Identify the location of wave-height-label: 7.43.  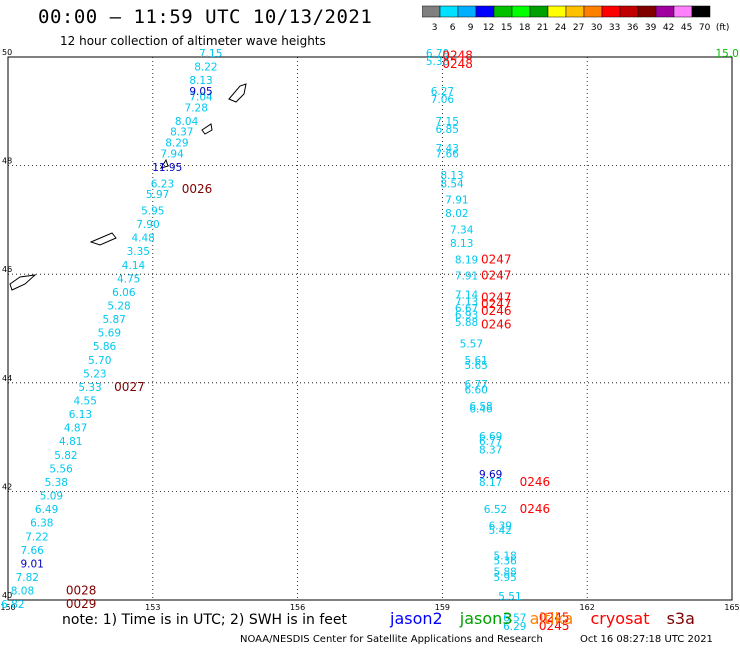
(447, 149).